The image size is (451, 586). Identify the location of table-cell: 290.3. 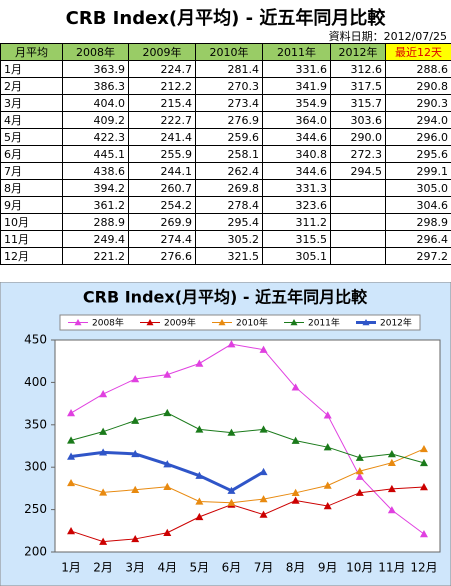
(418, 103).